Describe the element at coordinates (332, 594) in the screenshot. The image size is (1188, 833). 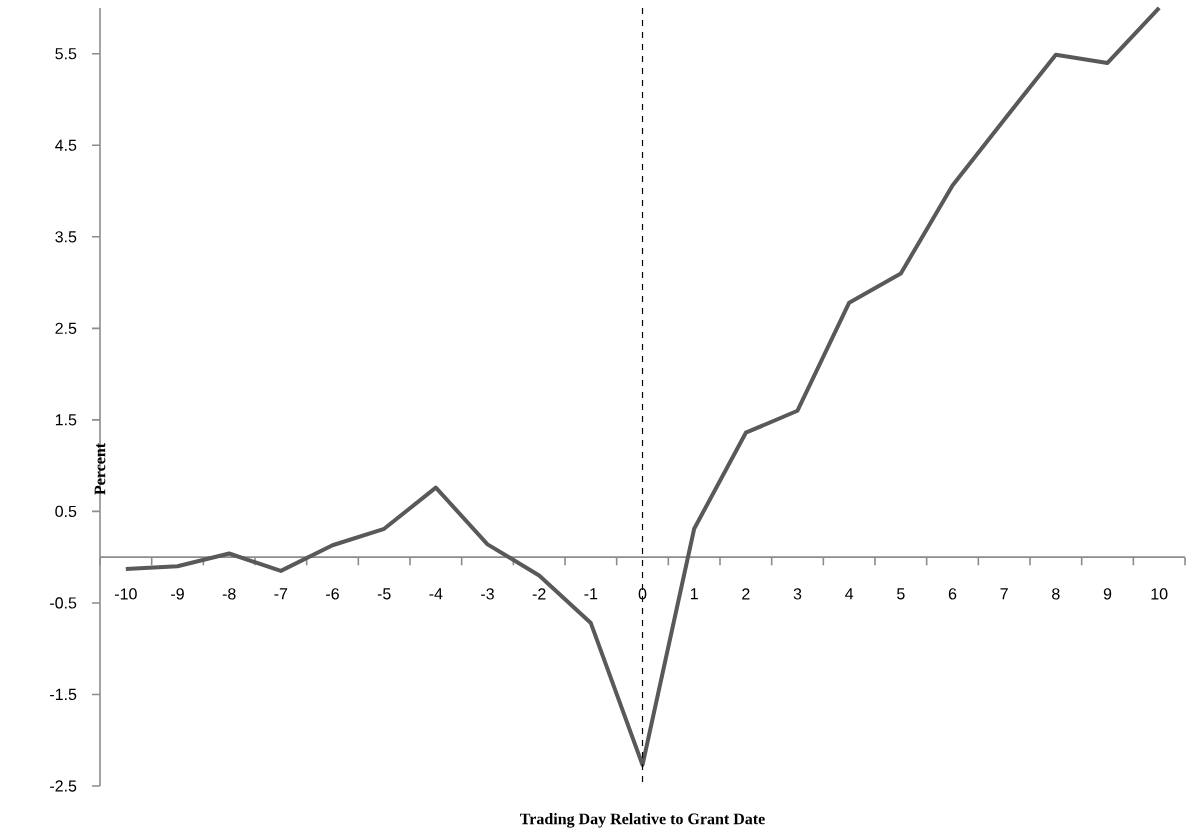
I see `x-tick-label: -6` at that location.